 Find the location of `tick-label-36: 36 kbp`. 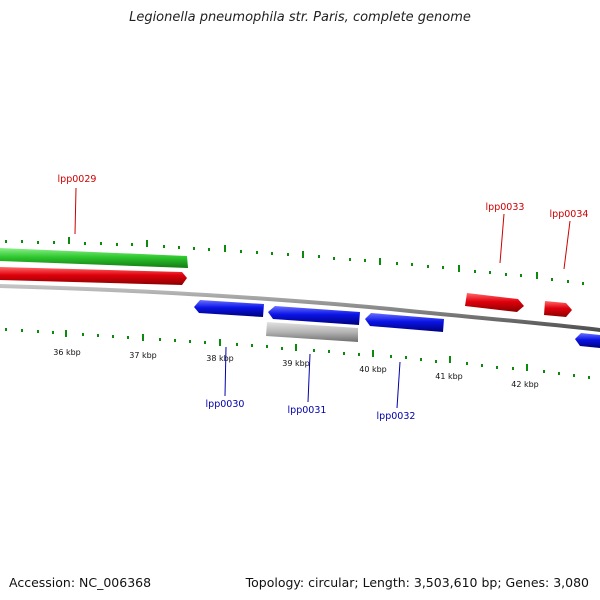

tick-label-36: 36 kbp is located at coordinates (67, 352).